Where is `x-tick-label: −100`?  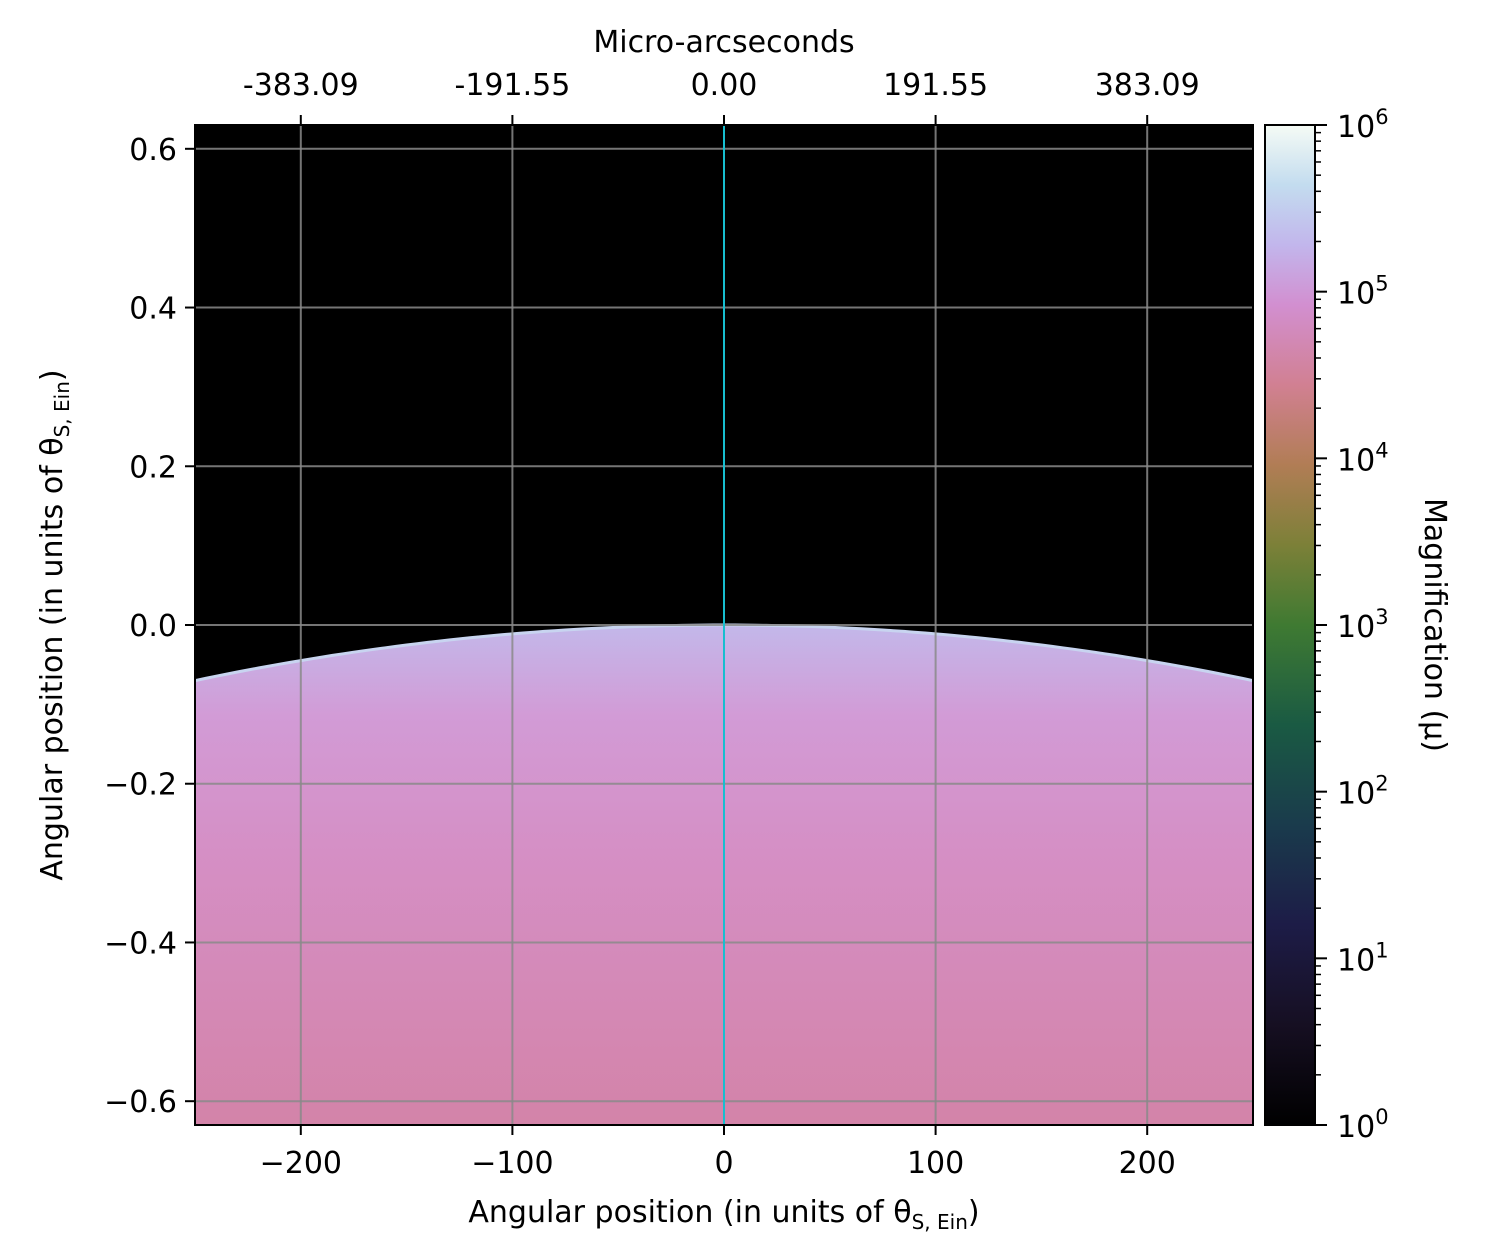
x-tick-label: −100 is located at coordinates (512, 1163).